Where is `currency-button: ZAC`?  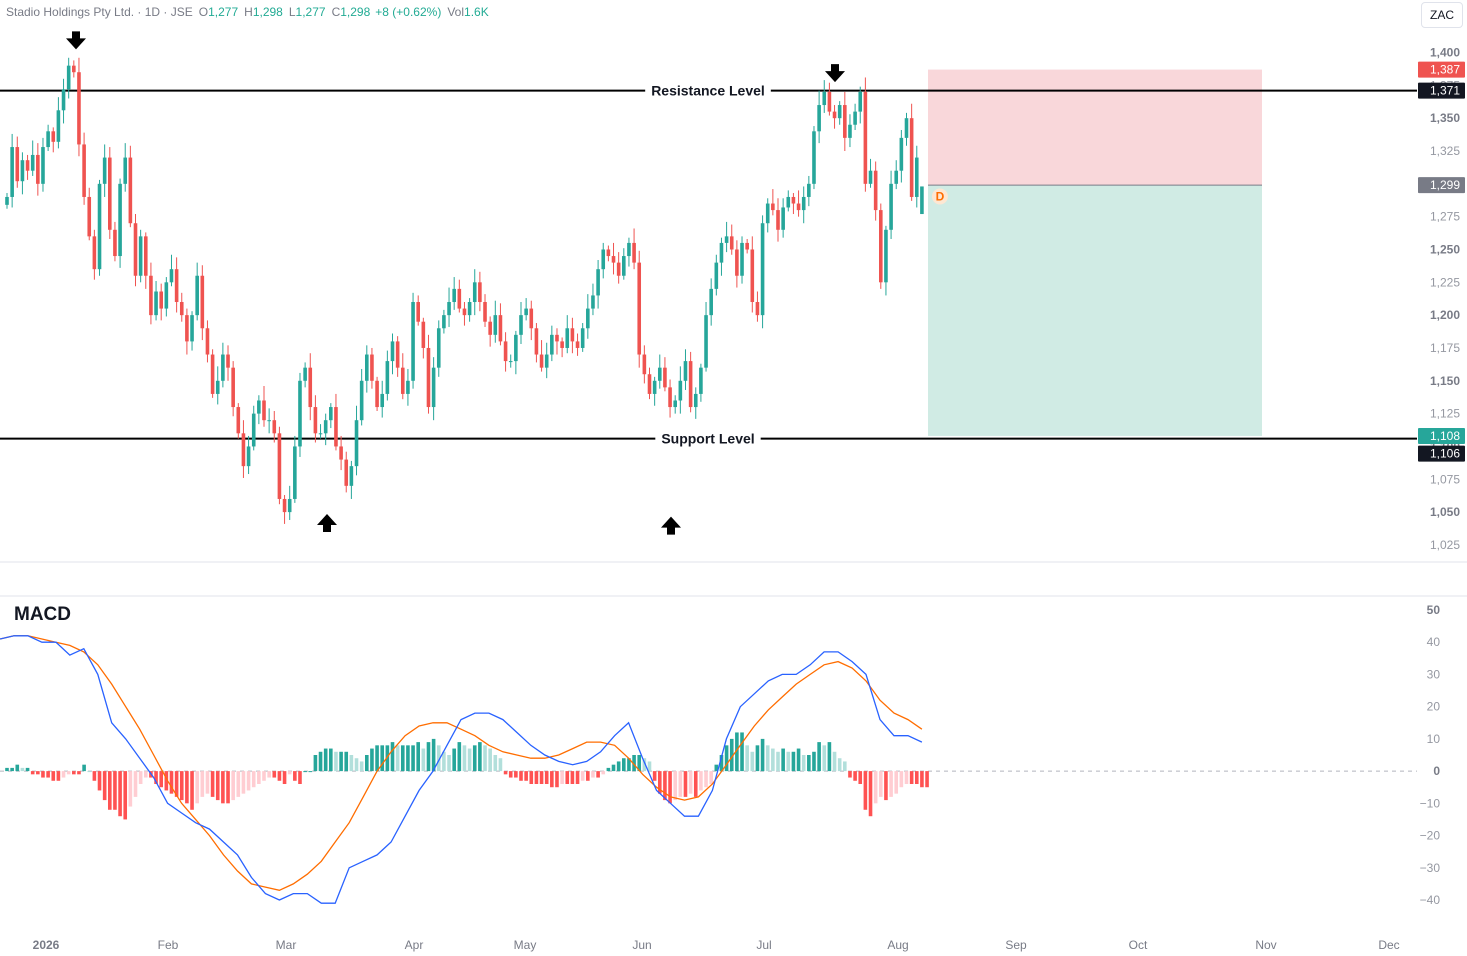
currency-button: ZAC is located at coordinates (1442, 15).